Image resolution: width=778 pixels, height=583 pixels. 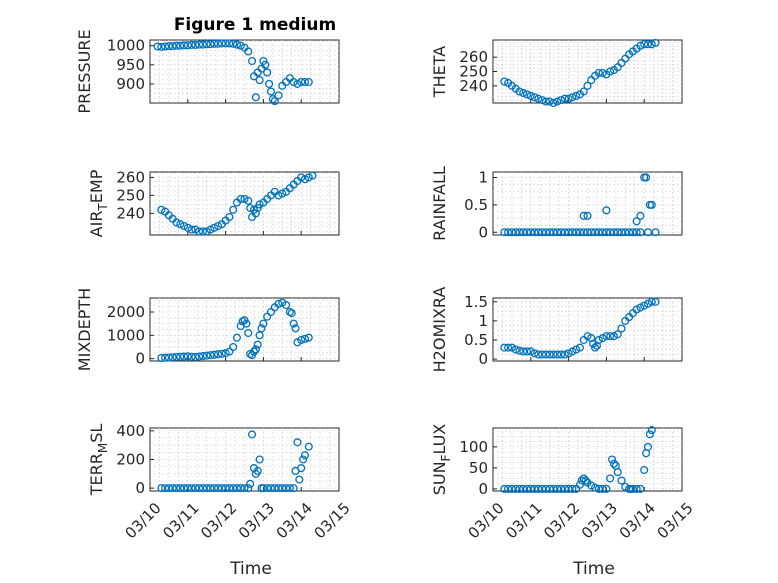 What do you see at coordinates (130, 84) in the screenshot?
I see `y-tick-label: 900` at bounding box center [130, 84].